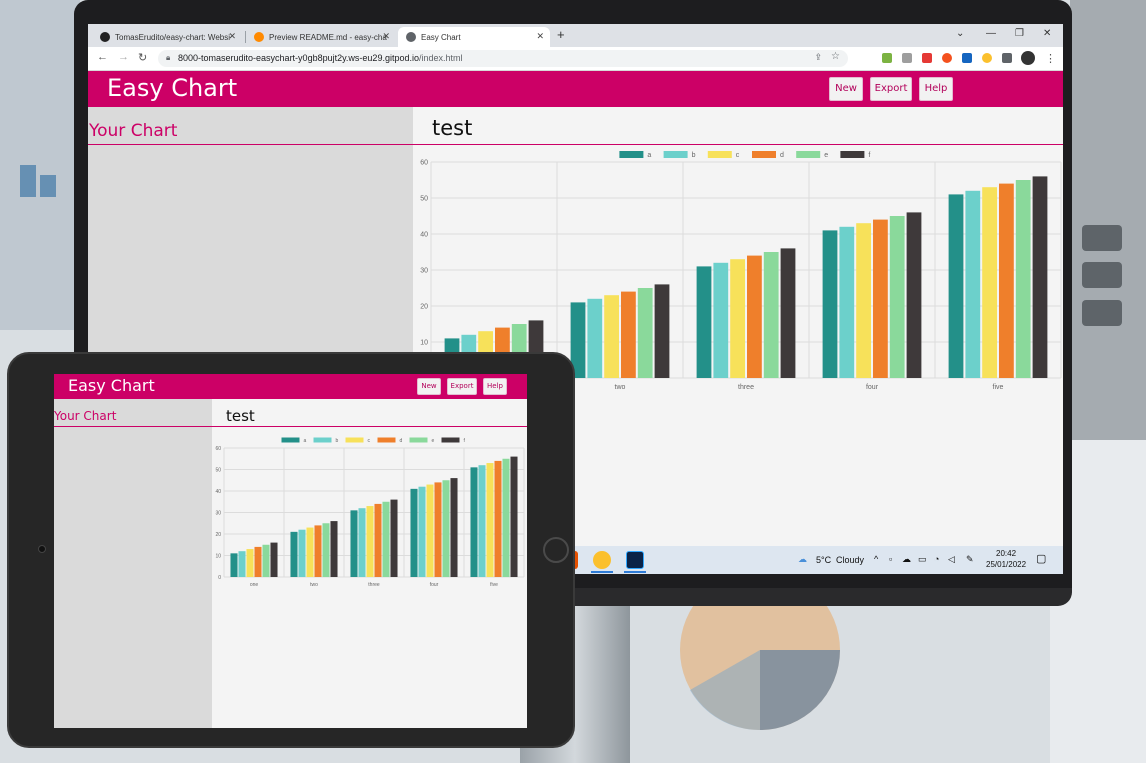 The image size is (1146, 763). I want to click on onedrive-icon: ☁, so click(906, 559).